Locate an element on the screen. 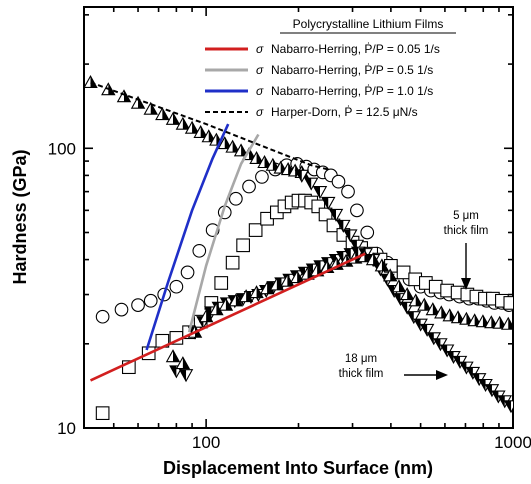  annotation-5um-label: 5 μm is located at coordinates (466, 216).